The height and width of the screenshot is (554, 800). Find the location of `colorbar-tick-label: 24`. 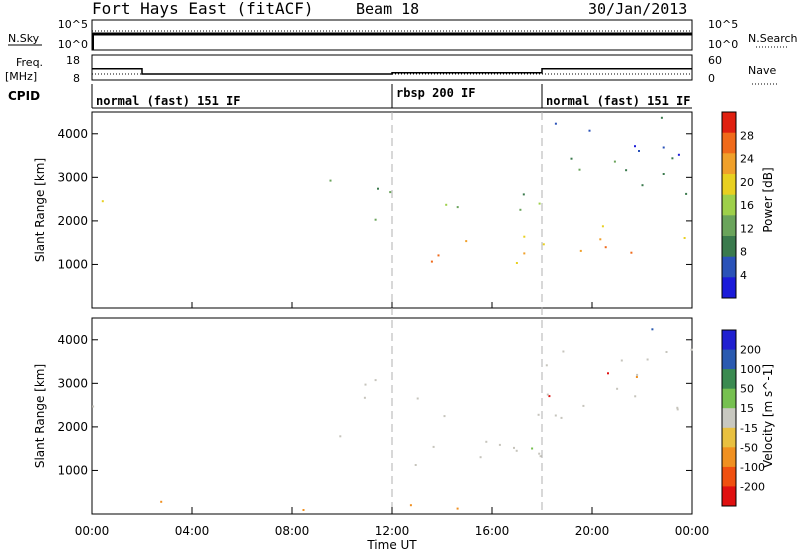

colorbar-tick-label: 24 is located at coordinates (747, 159).